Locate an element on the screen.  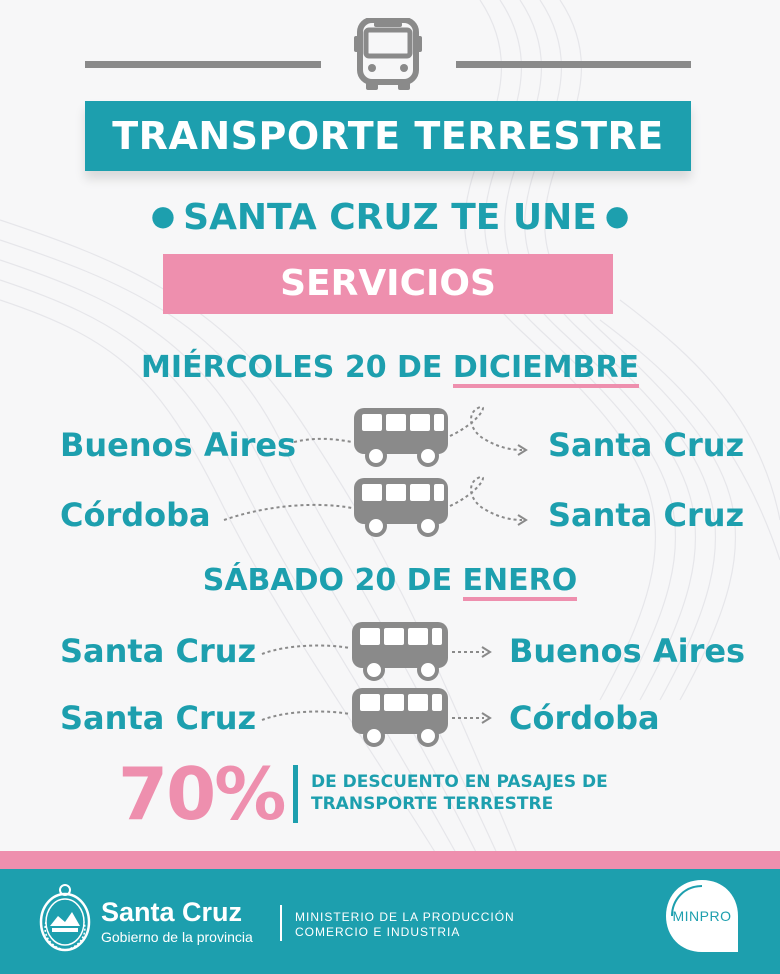
page-title: TRANSPORTE TERRESTRE is located at coordinates (388, 136).